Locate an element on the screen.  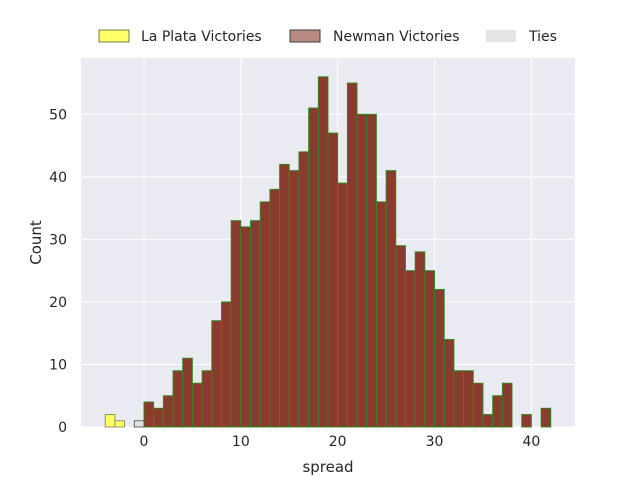
x-tick-label: 40 is located at coordinates (531, 442).